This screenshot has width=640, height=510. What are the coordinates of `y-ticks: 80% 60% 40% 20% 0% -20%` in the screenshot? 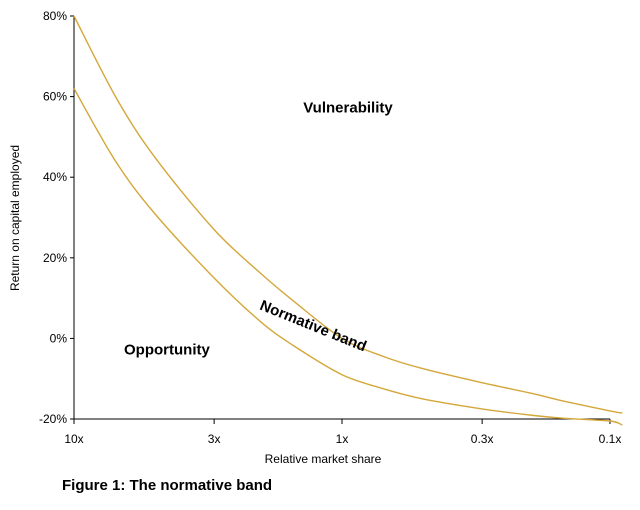 It's located at (56, 217).